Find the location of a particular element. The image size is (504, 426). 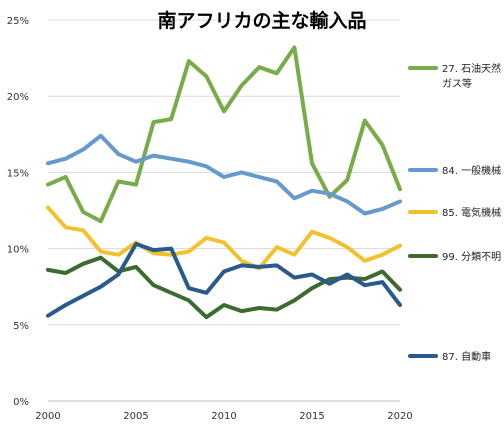

y-tick-label: 5% is located at coordinates (21, 326).